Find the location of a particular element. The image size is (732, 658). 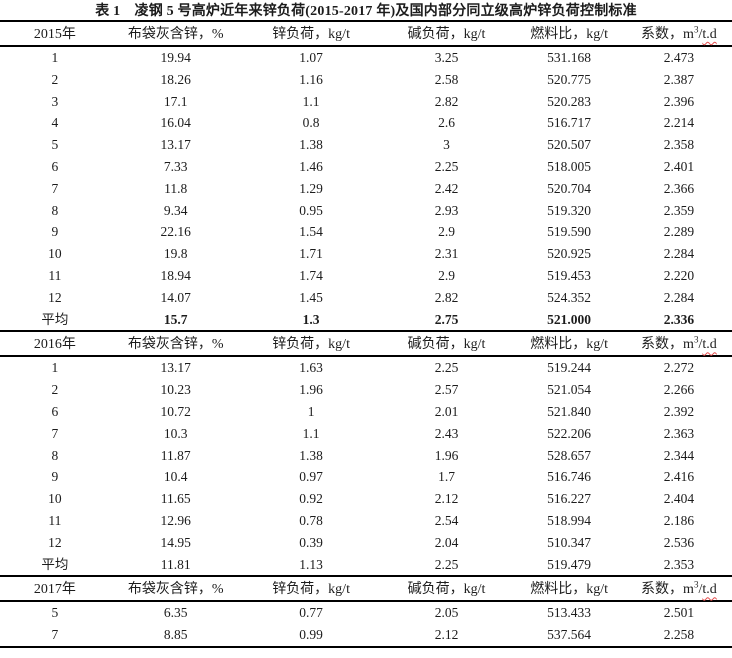

row-label-month: 4 is located at coordinates (55, 123).